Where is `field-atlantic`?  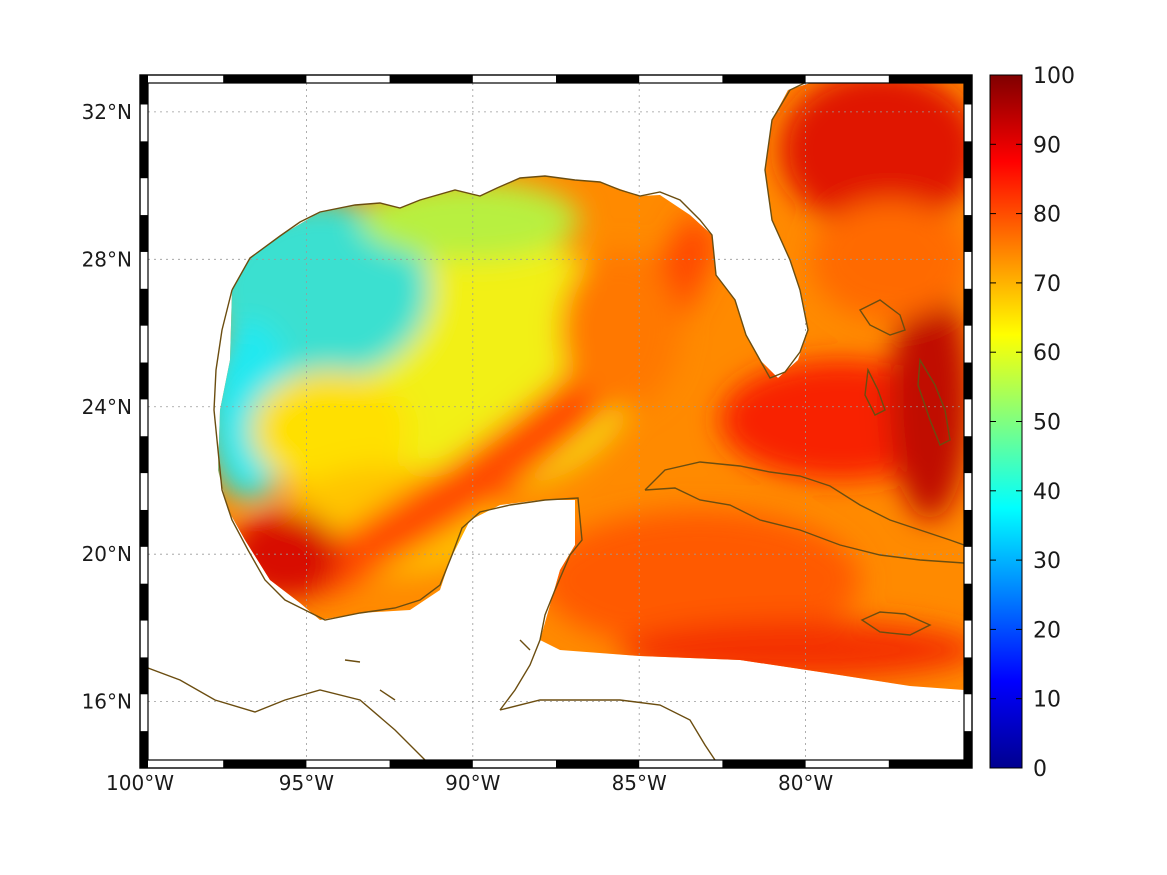 field-atlantic is located at coordinates (872, 156).